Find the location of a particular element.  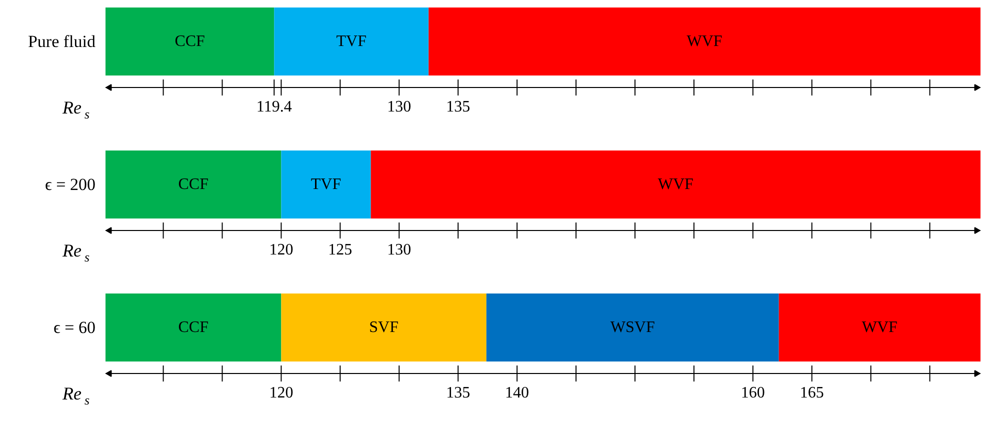

y-tick-label: Pure fluid is located at coordinates (62, 41).